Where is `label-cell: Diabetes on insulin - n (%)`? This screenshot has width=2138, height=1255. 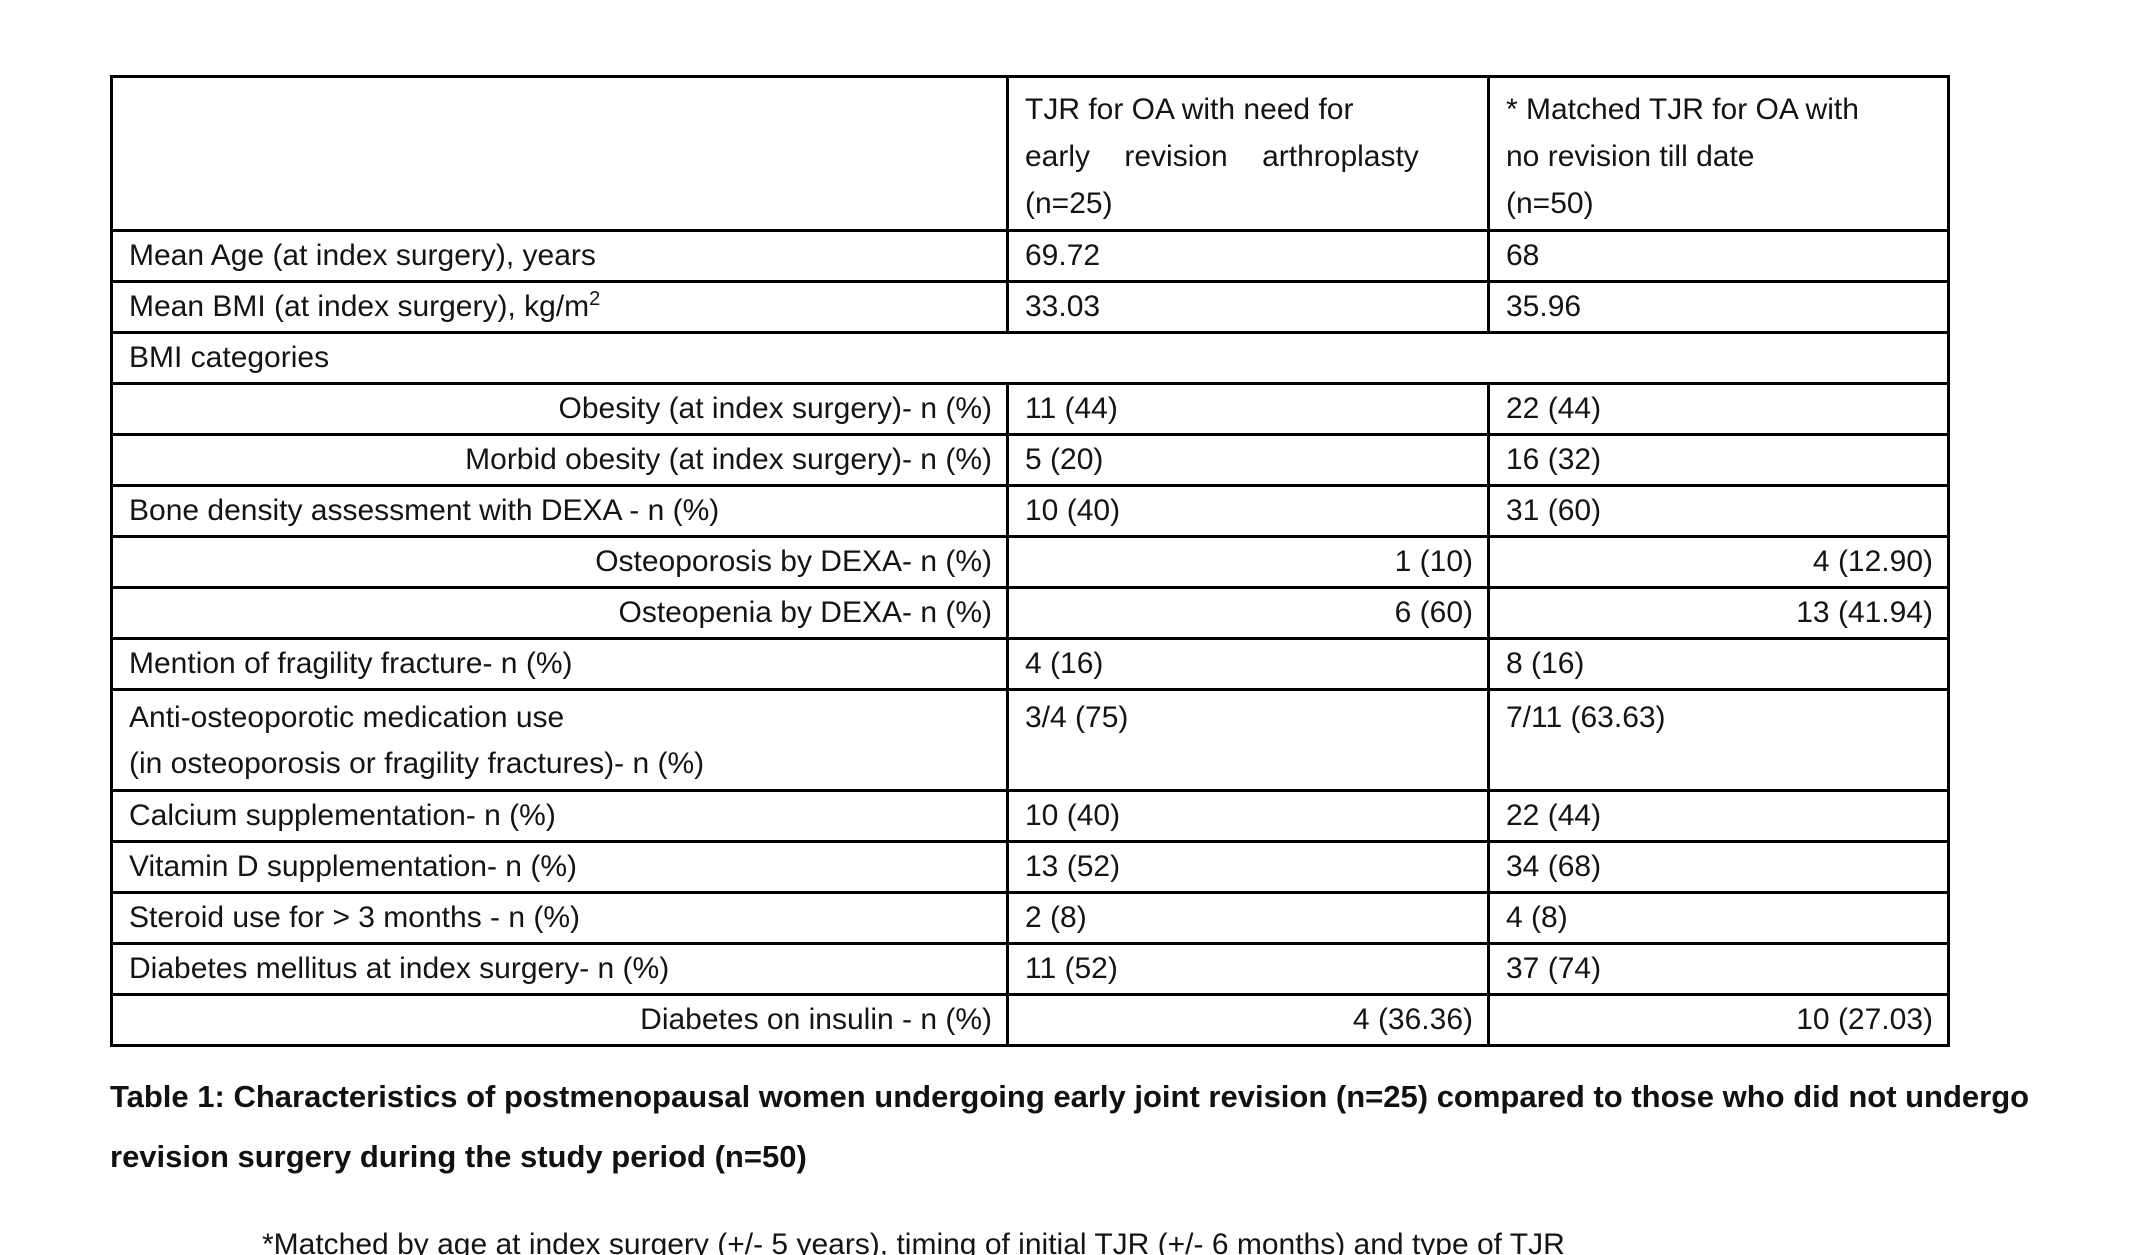 label-cell: Diabetes on insulin - n (%) is located at coordinates (559, 1020).